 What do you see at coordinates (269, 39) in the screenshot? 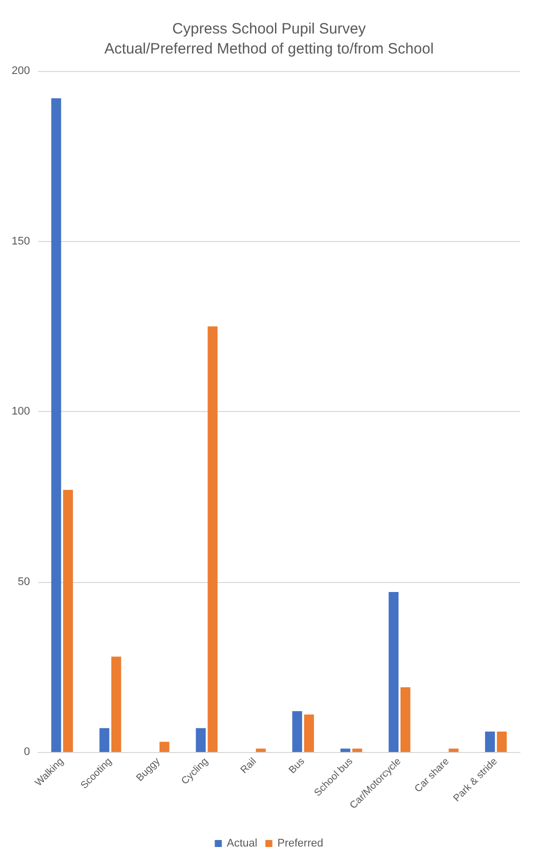
I see `chart-title: Cypress School Pupil Survey Actual/Preferred Method of getting to/from School` at bounding box center [269, 39].